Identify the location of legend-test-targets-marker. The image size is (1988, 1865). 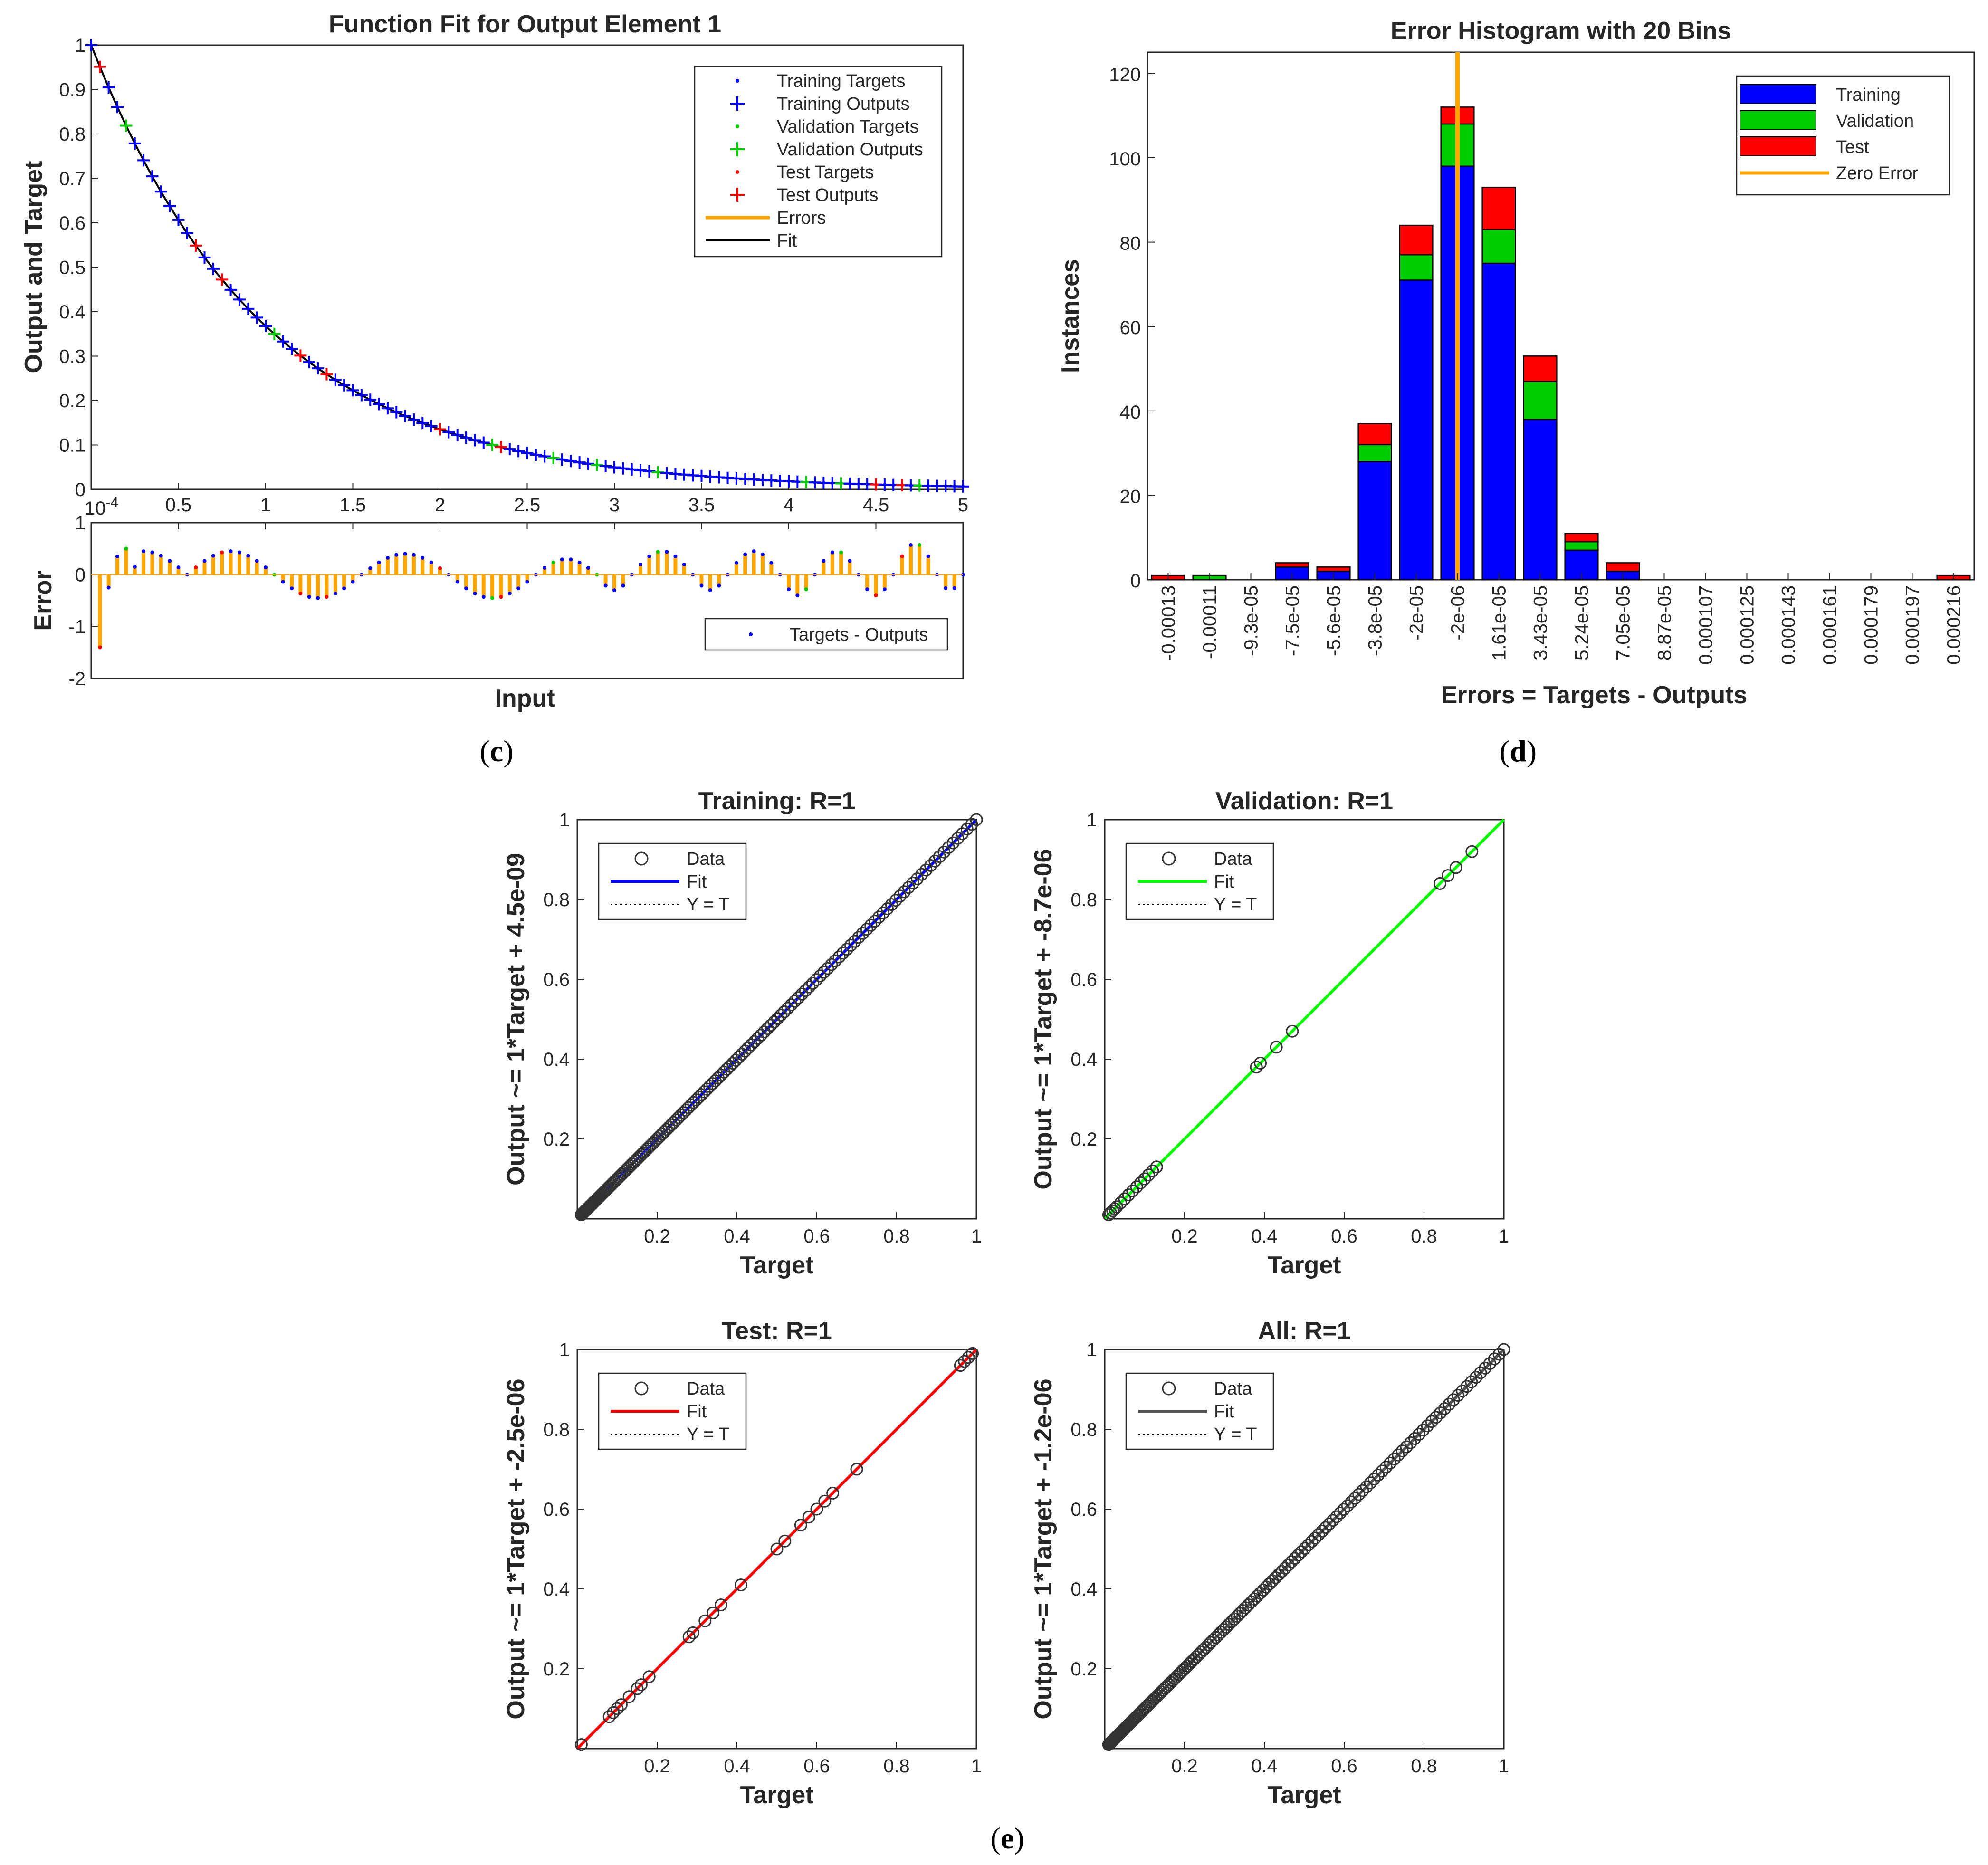
(737, 172).